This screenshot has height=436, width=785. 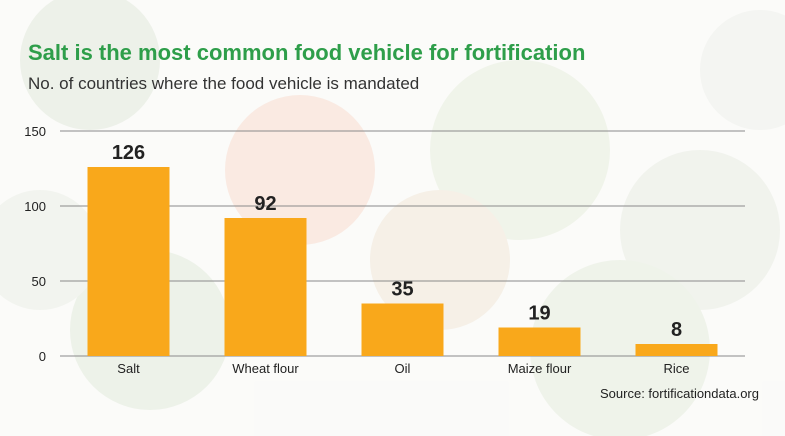 What do you see at coordinates (128, 368) in the screenshot?
I see `x-tick-label: Salt` at bounding box center [128, 368].